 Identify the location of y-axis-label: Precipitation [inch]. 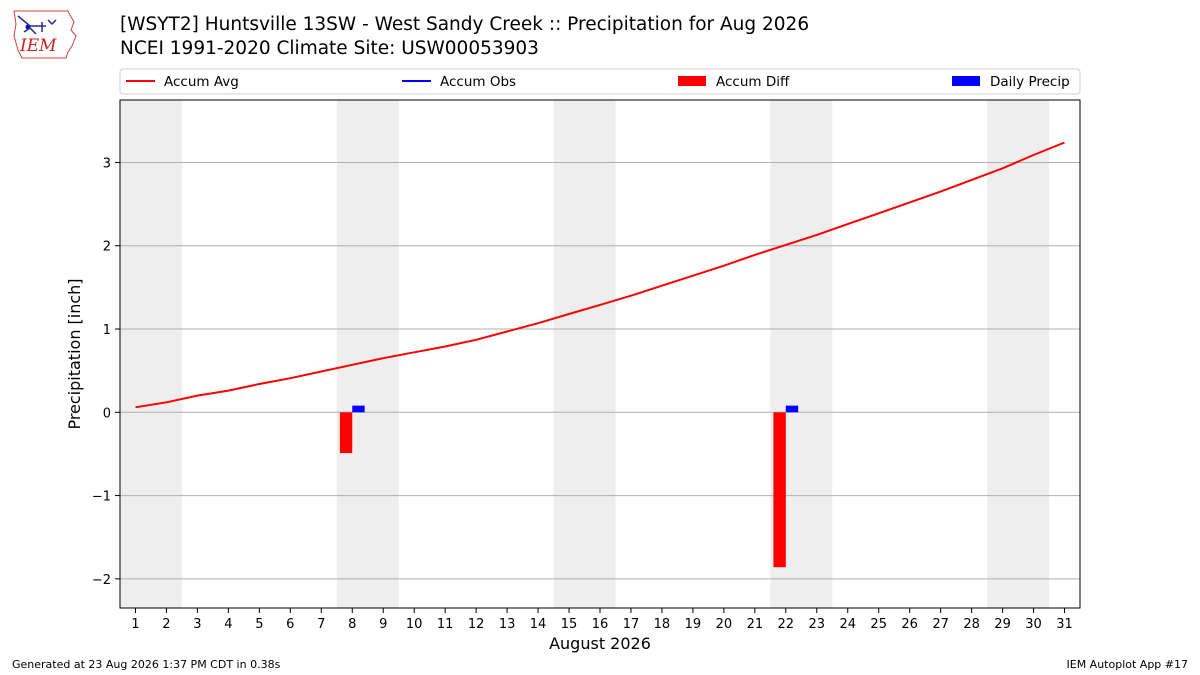
(74, 353).